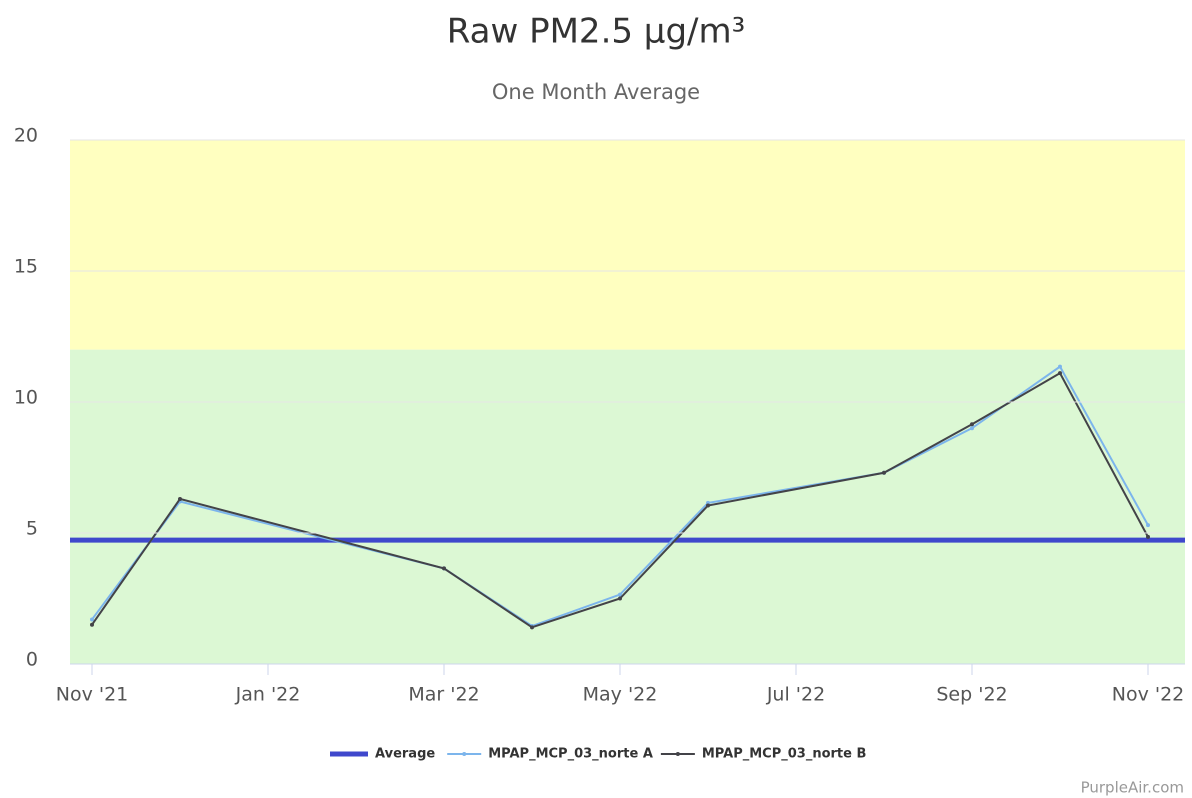  I want to click on y-tick-label: 20, so click(26, 136).